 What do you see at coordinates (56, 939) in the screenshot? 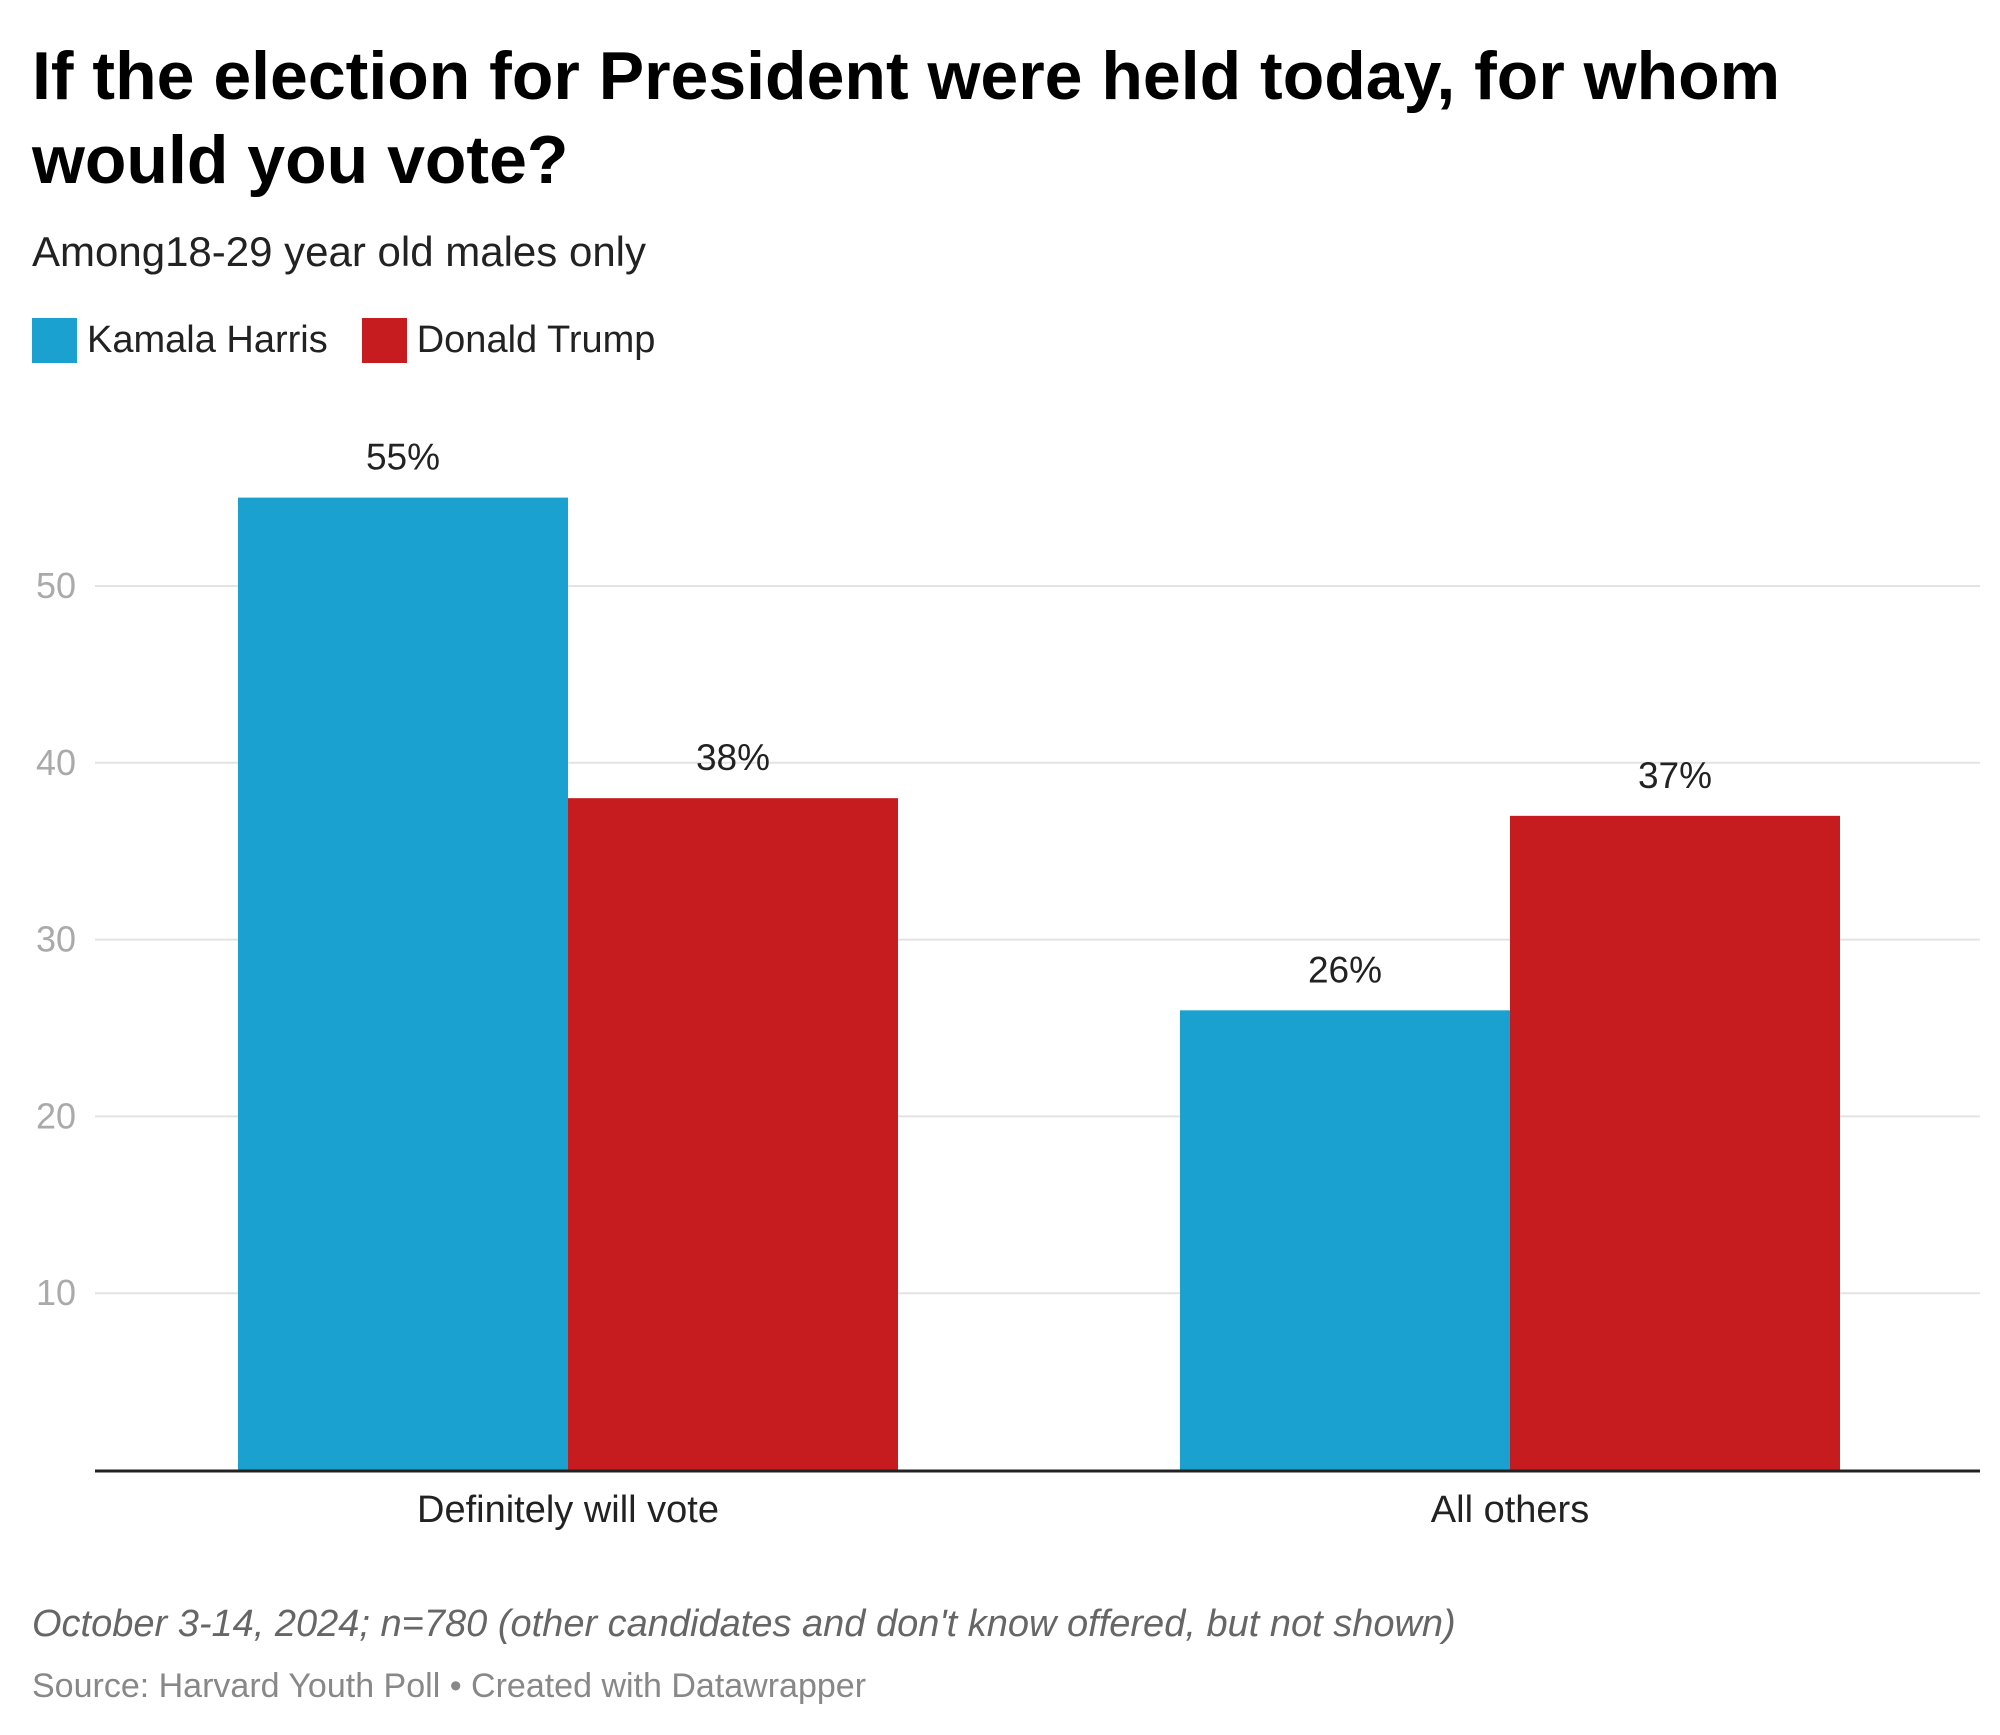
I see `y-tick-label-30: 30` at bounding box center [56, 939].